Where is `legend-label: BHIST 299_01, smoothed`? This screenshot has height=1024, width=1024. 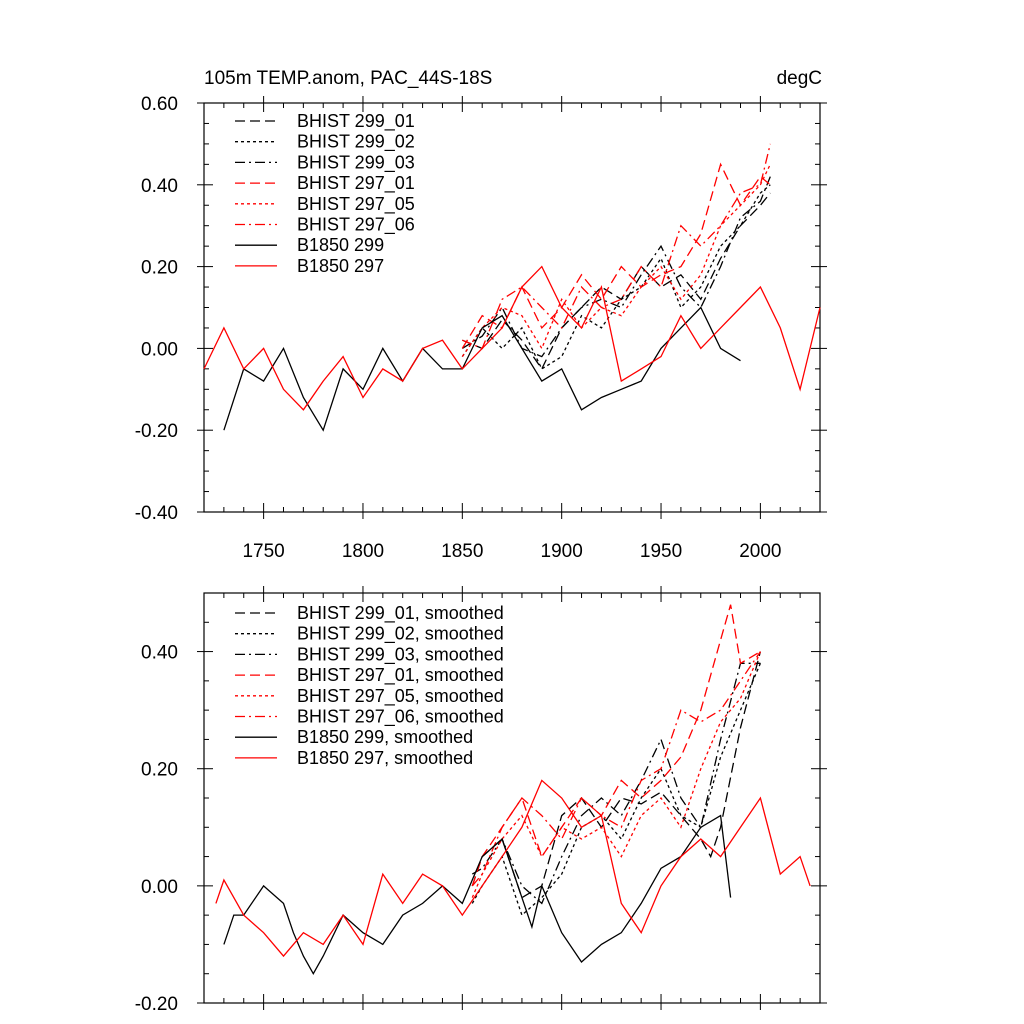
legend-label: BHIST 299_01, smoothed is located at coordinates (400, 613).